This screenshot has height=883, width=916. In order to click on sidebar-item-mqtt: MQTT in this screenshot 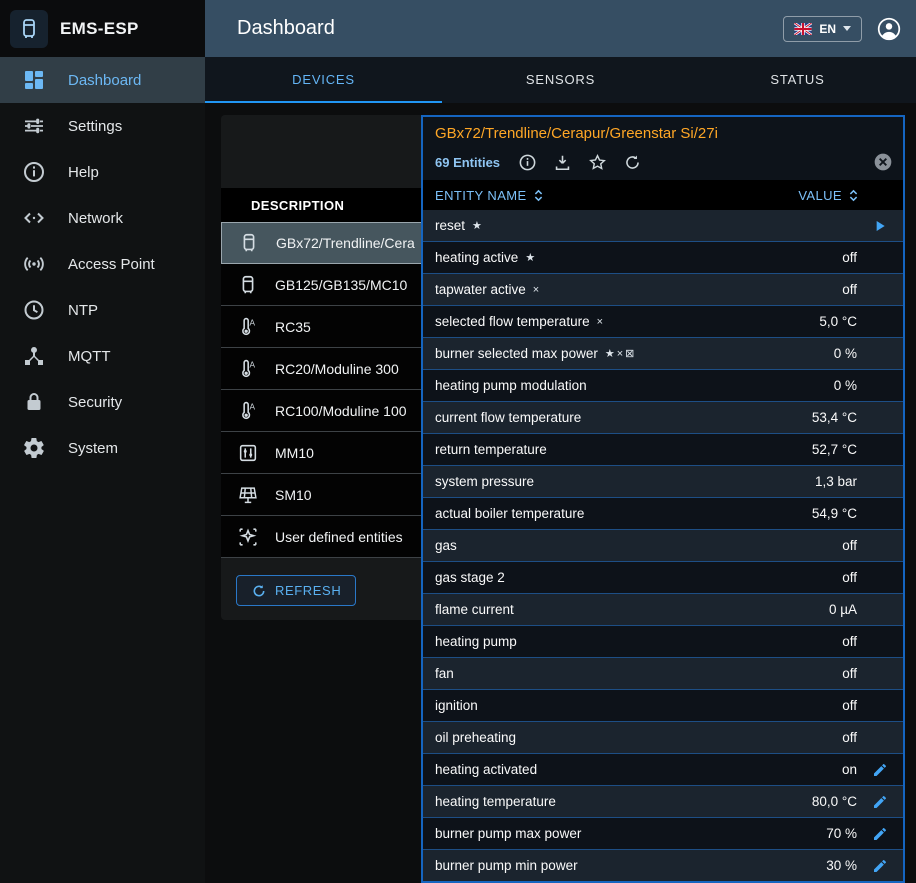, I will do `click(102, 356)`.